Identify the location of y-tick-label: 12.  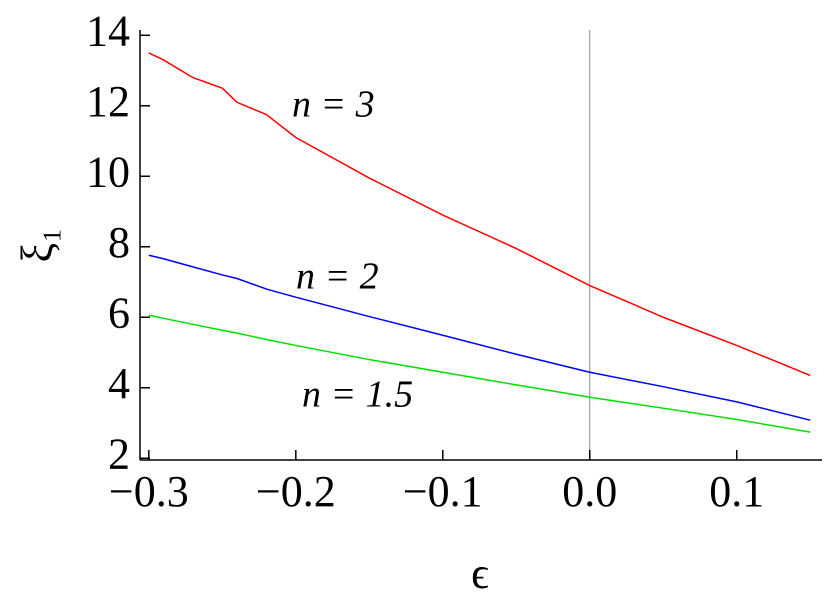
(108, 101).